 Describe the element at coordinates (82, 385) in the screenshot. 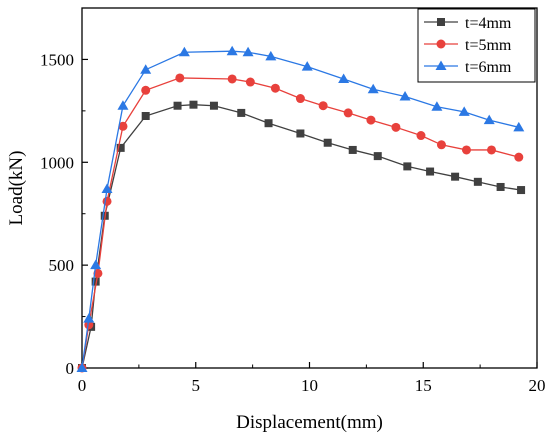

I see `x-tick-label: 0` at that location.